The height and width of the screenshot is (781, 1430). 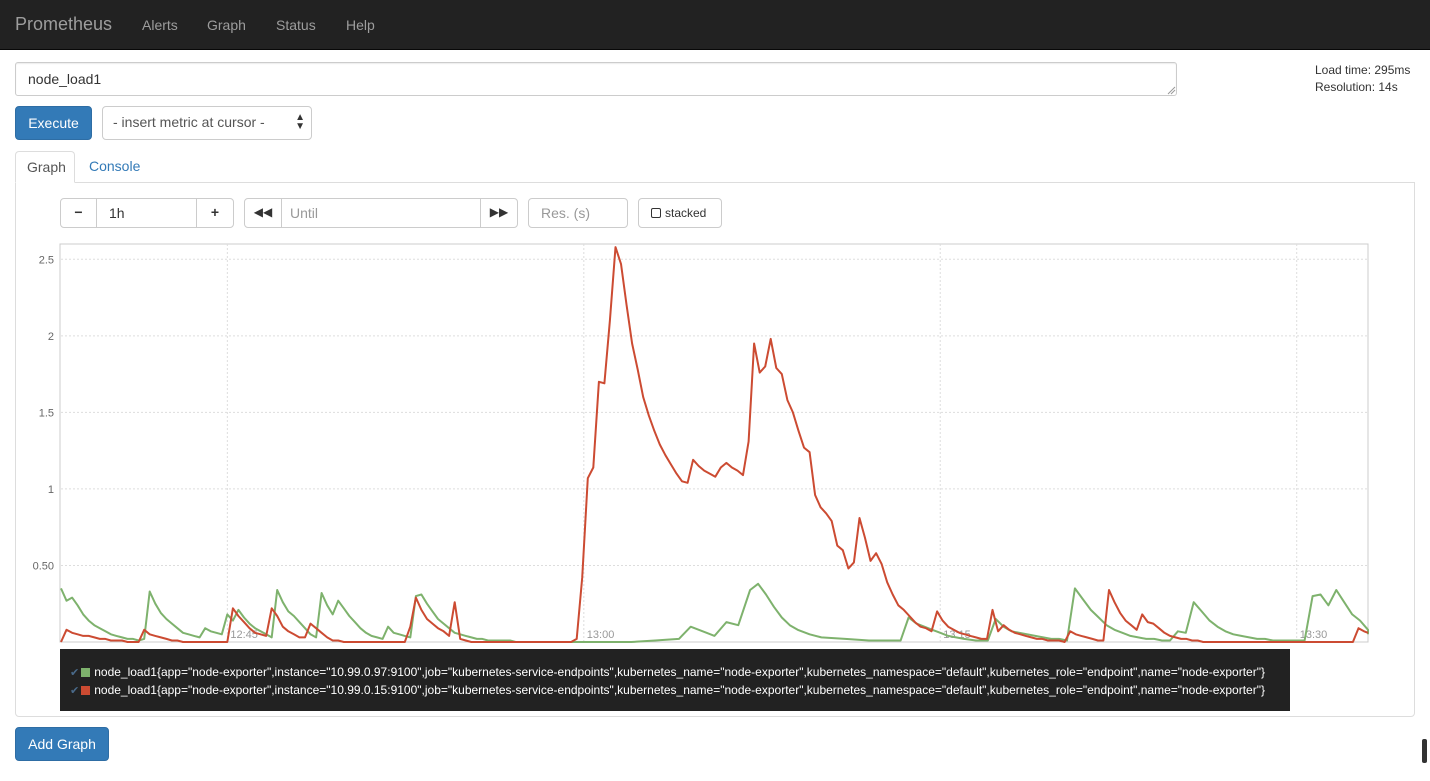 What do you see at coordinates (656, 213) in the screenshot?
I see `checkbox-icon` at bounding box center [656, 213].